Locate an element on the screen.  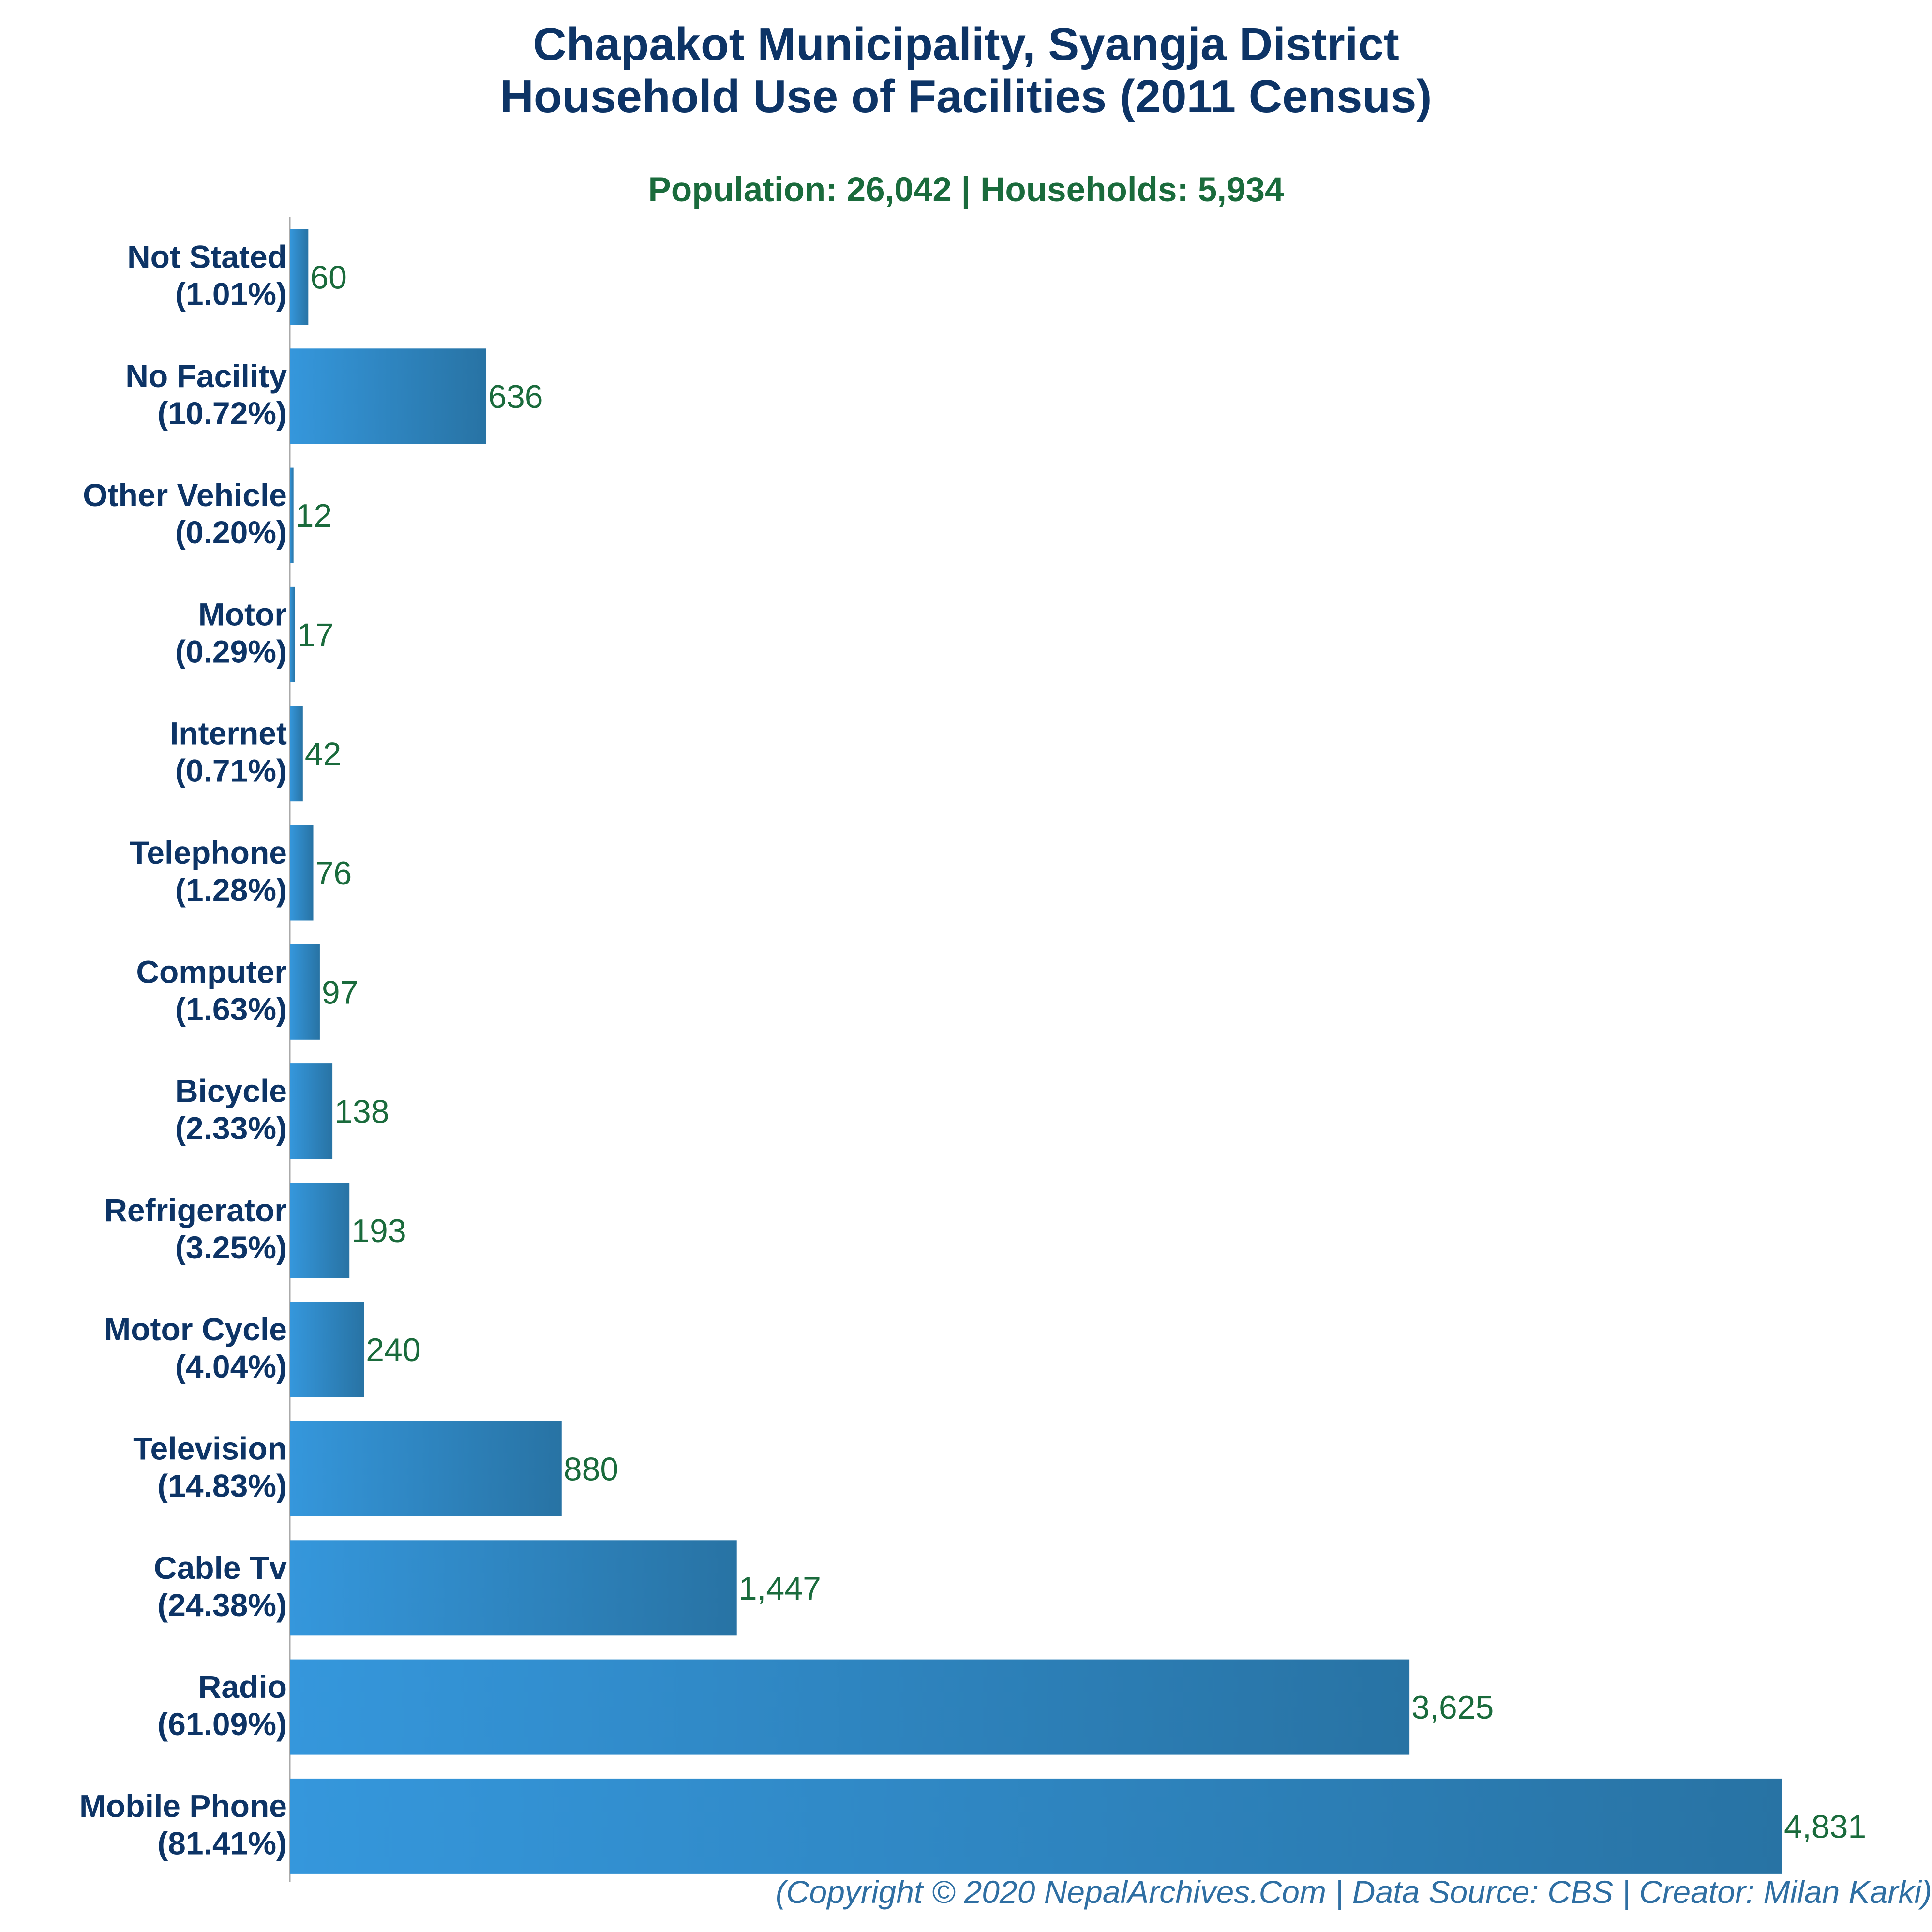
category-label: Telephone is located at coordinates (208, 852).